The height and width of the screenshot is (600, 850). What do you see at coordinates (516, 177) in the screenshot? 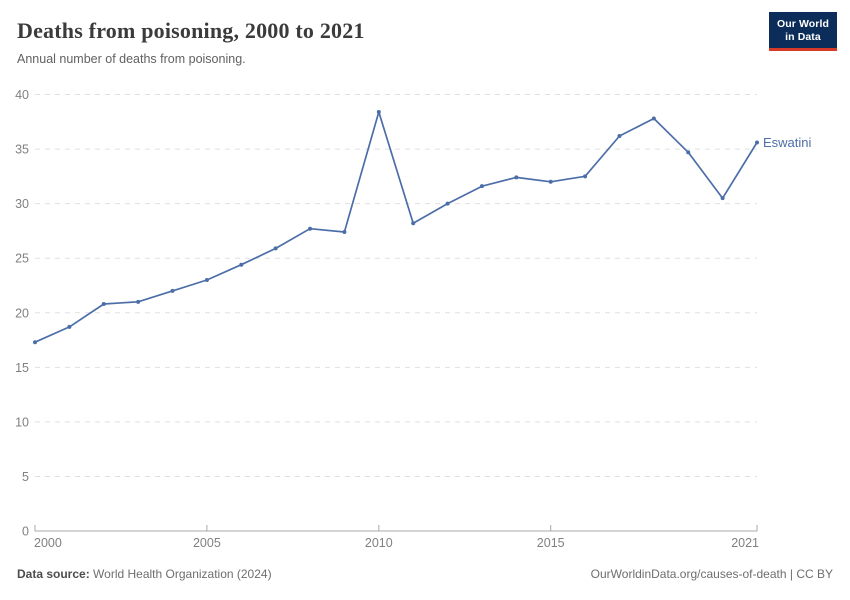
I see `data-point-eswatini-2014` at bounding box center [516, 177].